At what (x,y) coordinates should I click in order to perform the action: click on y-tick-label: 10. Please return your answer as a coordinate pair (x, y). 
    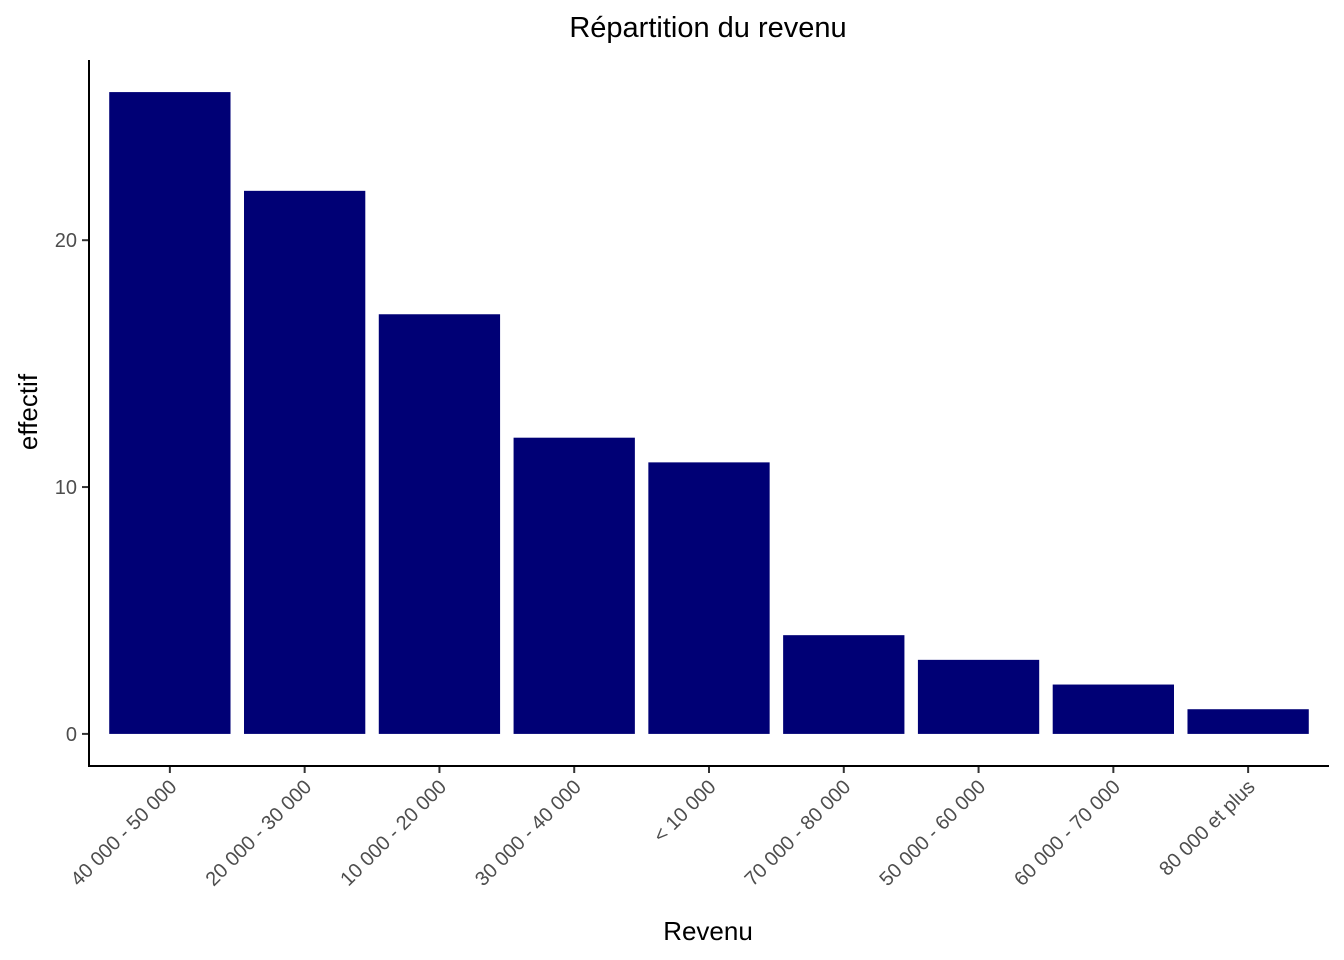
    Looking at the image, I should click on (66, 488).